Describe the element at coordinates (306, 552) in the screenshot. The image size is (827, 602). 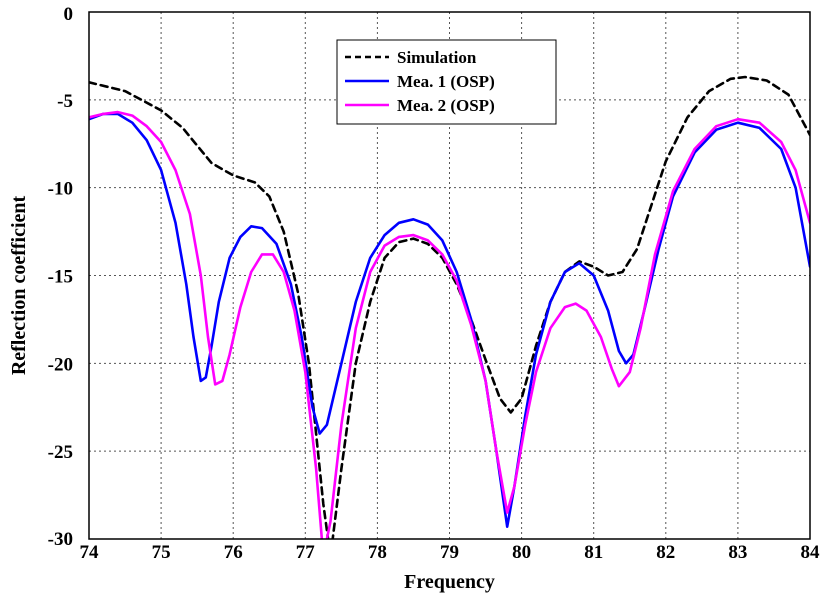
I see `x-tick-label: 77` at that location.